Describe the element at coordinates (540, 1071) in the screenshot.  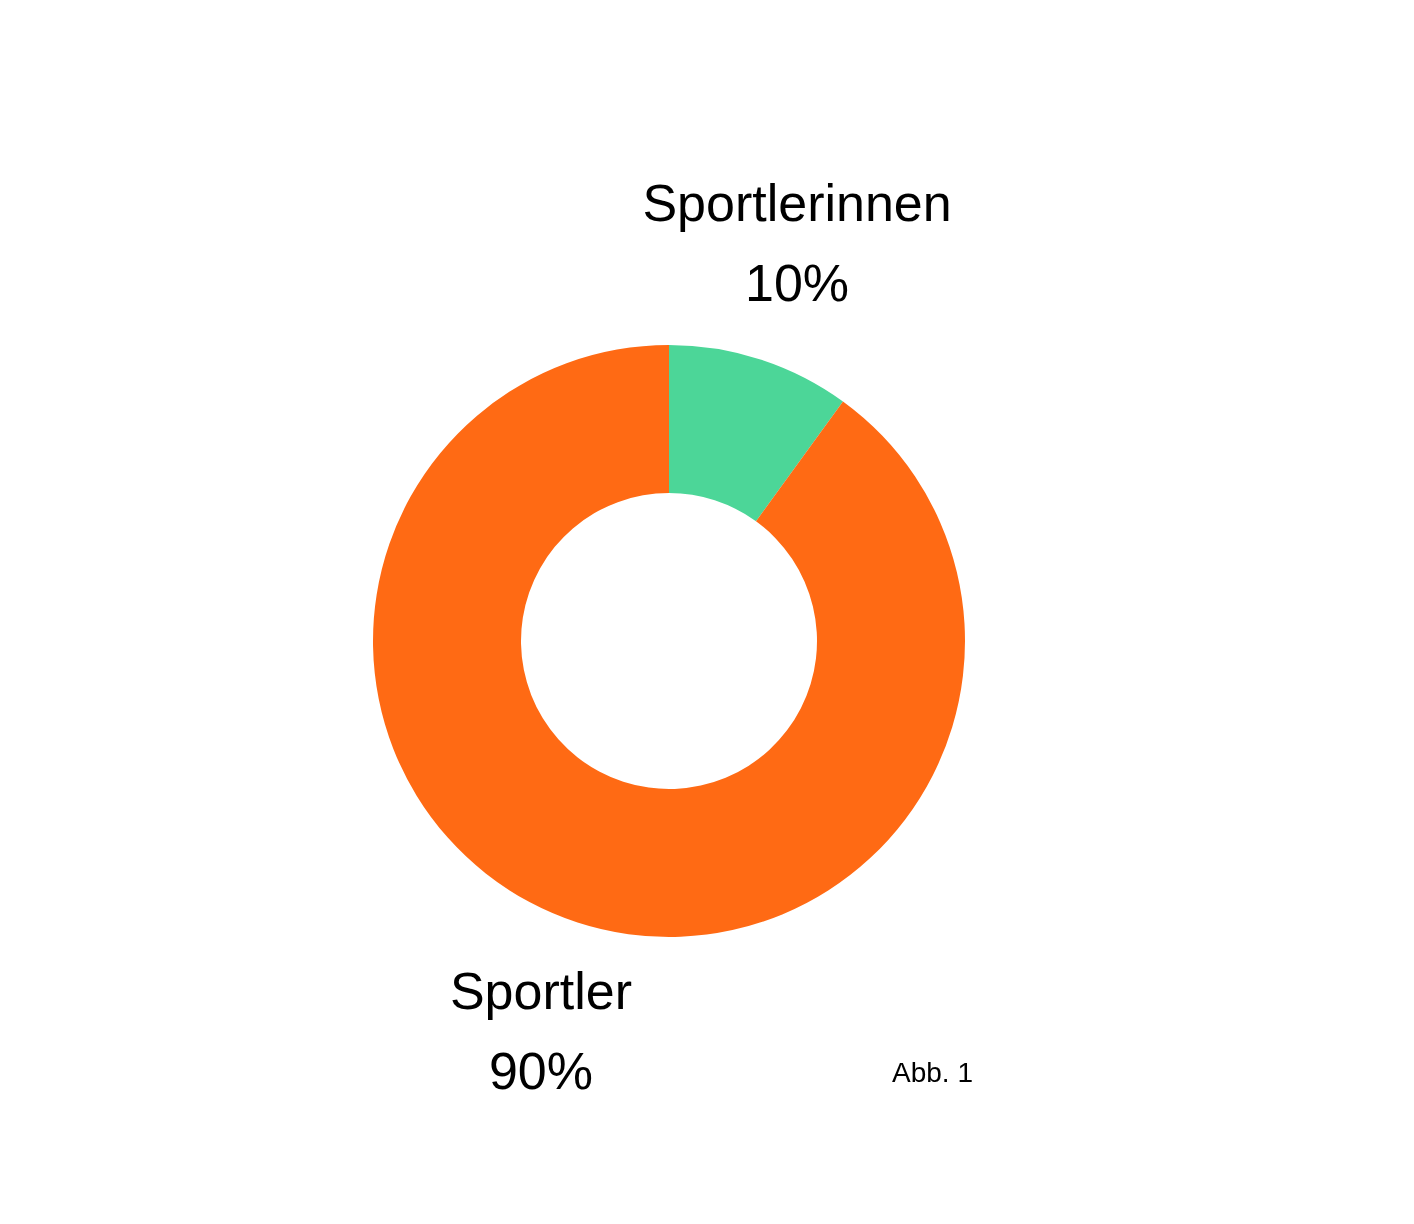
I see `data-label: 90%` at that location.